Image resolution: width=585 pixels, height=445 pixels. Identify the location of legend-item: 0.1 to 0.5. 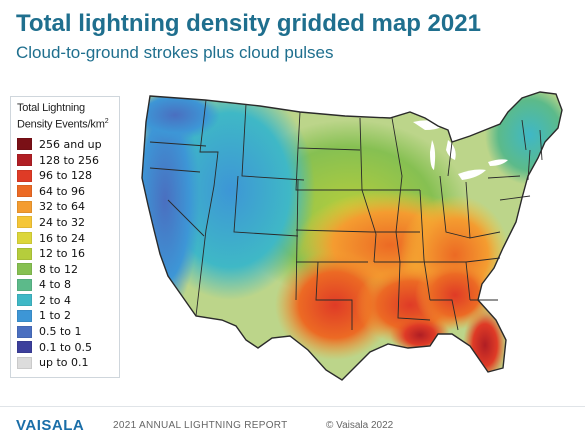
(66, 347).